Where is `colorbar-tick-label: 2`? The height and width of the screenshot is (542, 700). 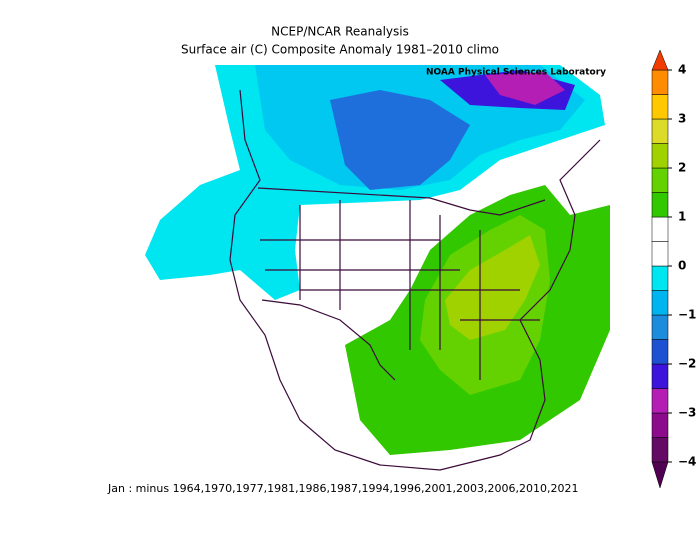 colorbar-tick-label: 2 is located at coordinates (682, 168).